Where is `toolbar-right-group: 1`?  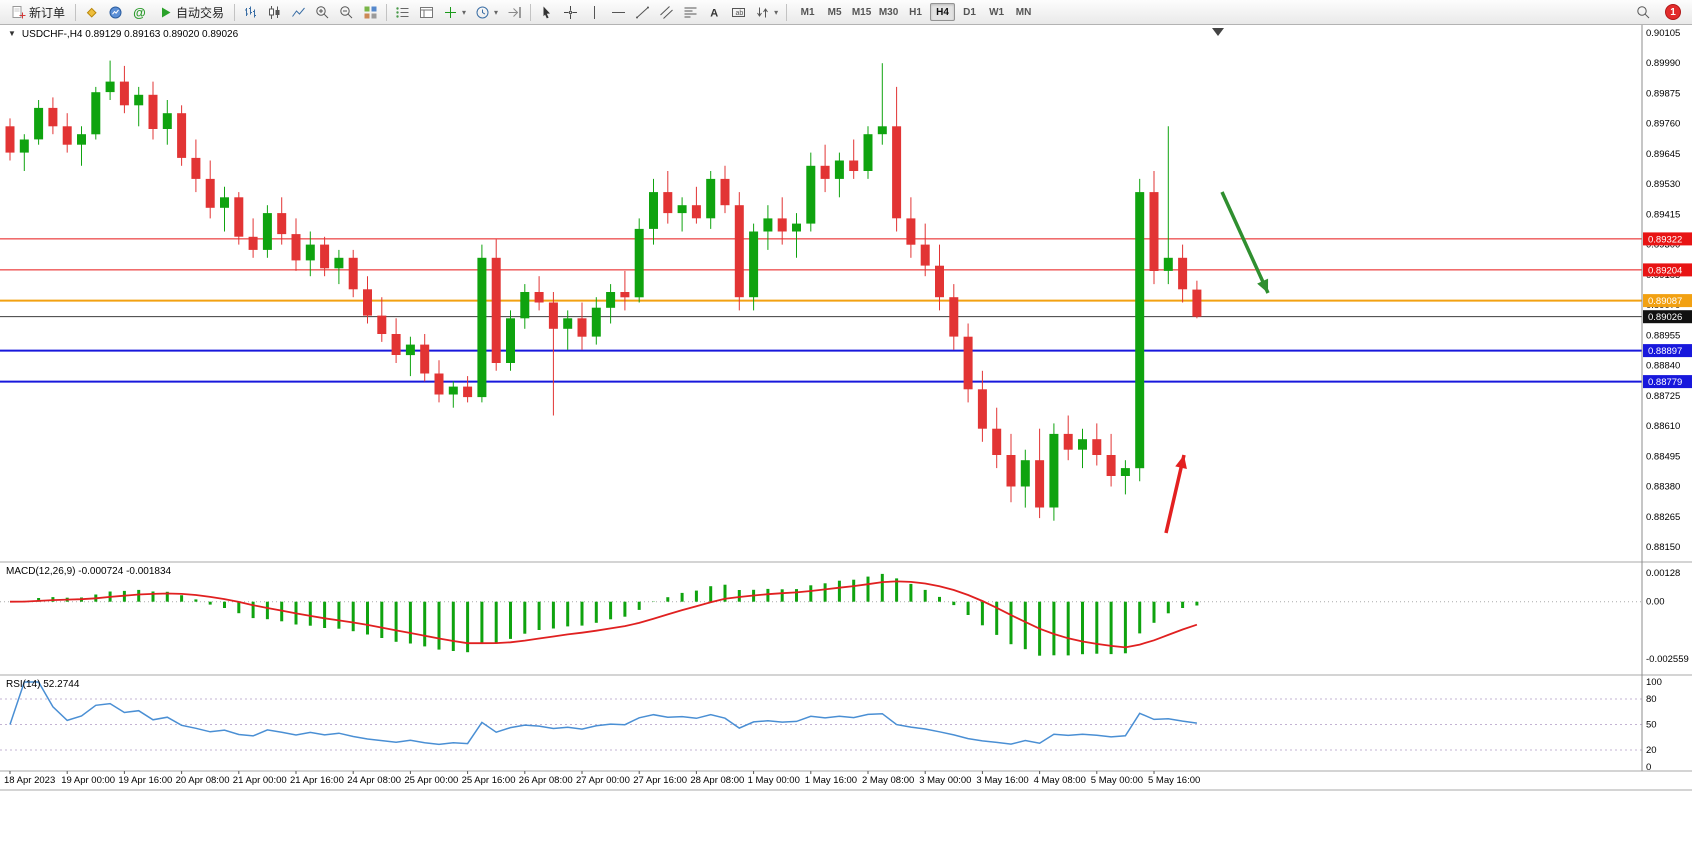 toolbar-right-group: 1 is located at coordinates (1659, 12).